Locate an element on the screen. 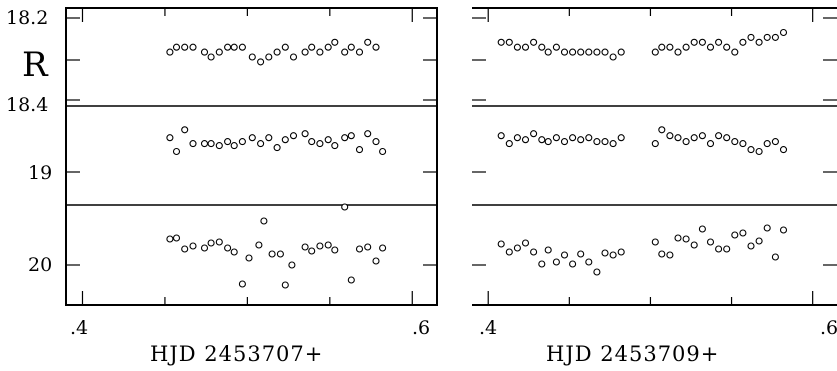  y-tick-label-19: 19 is located at coordinates (40, 173).